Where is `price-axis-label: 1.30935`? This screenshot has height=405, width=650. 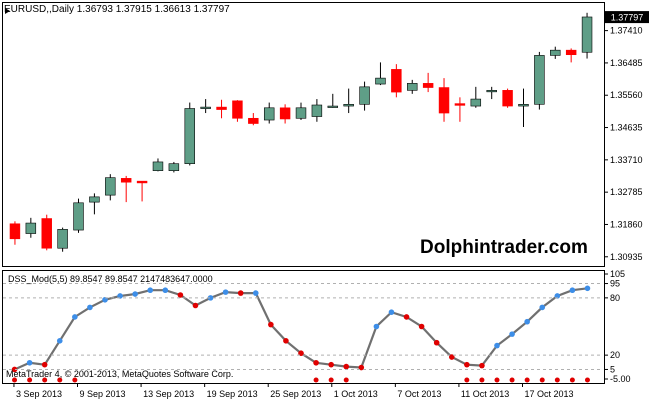 price-axis-label: 1.30935 is located at coordinates (626, 257).